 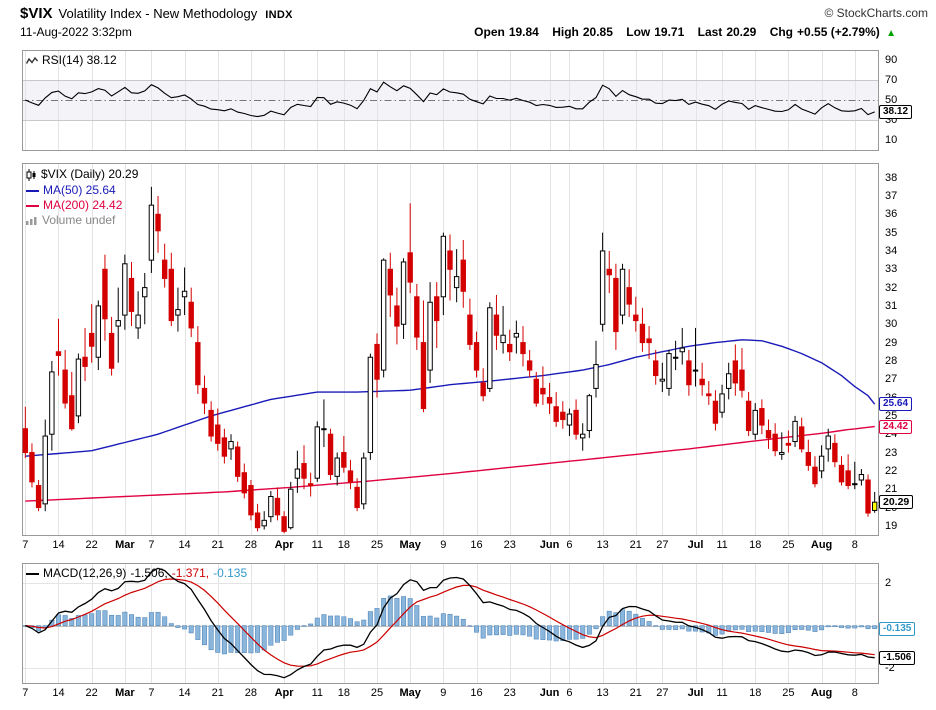 I want to click on y-axis-label: 31, so click(x=891, y=305).